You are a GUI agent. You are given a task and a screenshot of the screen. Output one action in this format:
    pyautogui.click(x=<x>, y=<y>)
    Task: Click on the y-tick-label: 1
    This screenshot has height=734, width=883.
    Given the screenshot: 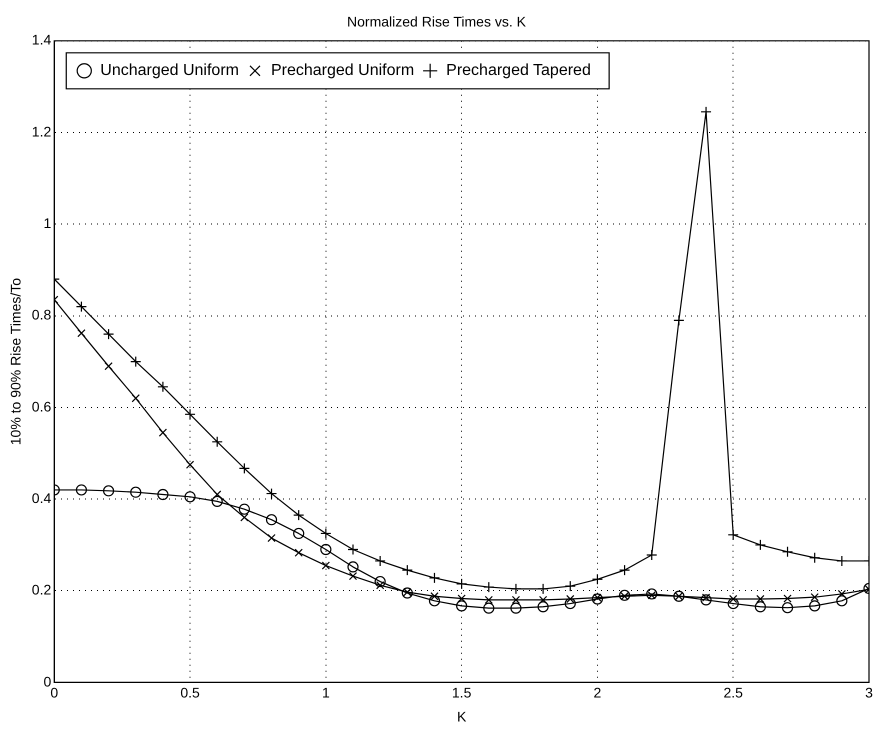 What is the action you would take?
    pyautogui.click(x=47, y=222)
    